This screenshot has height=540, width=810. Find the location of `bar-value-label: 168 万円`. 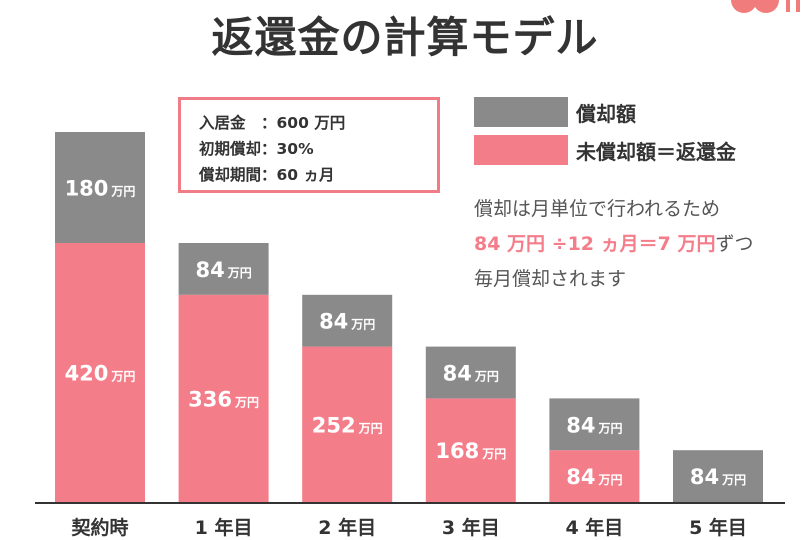

bar-value-label: 168 万円 is located at coordinates (470, 451).